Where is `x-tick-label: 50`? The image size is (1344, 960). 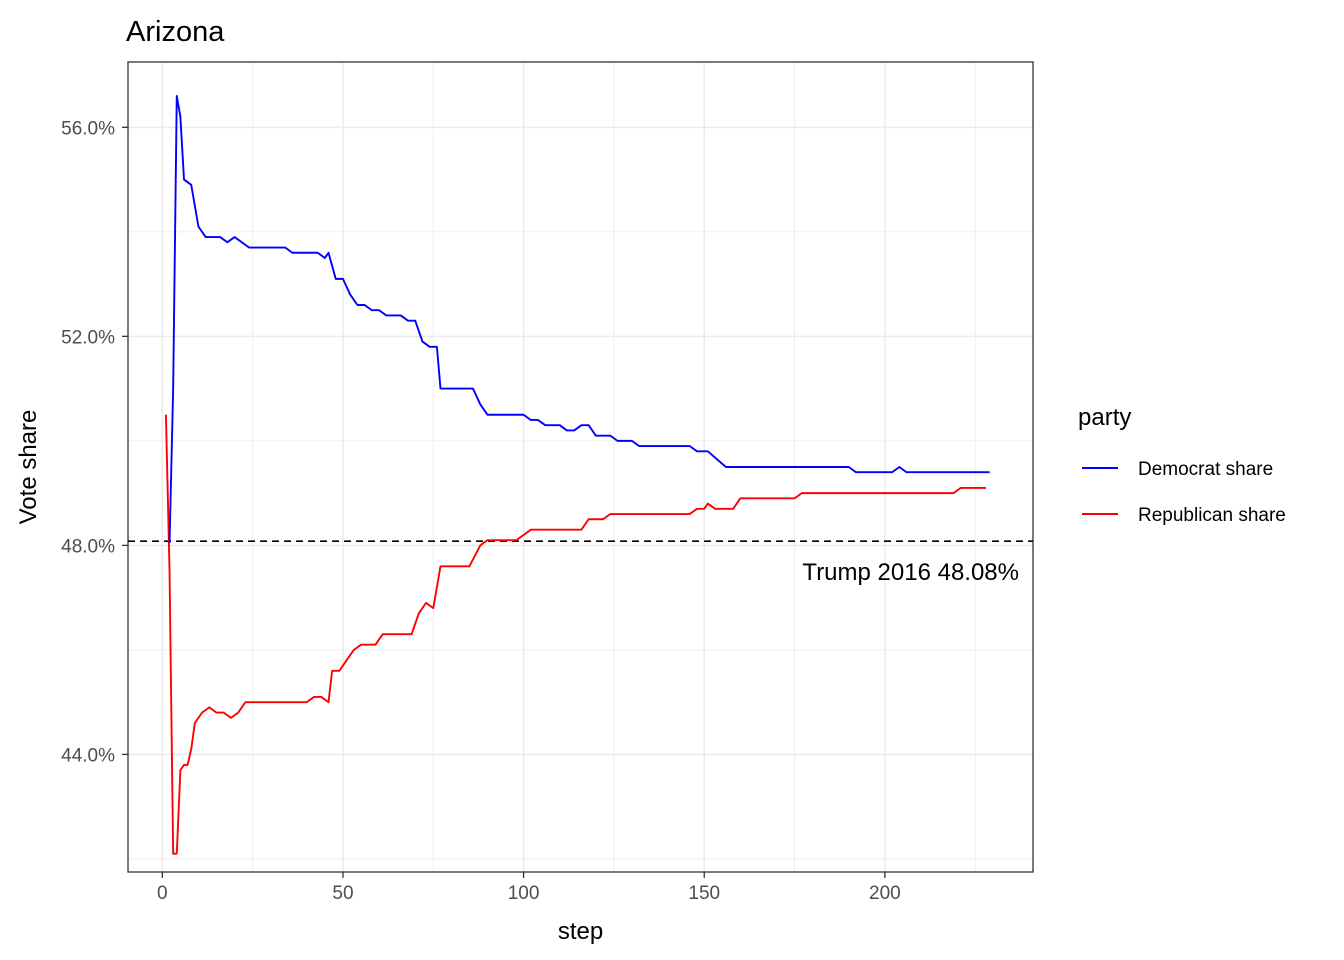 x-tick-label: 50 is located at coordinates (342, 893).